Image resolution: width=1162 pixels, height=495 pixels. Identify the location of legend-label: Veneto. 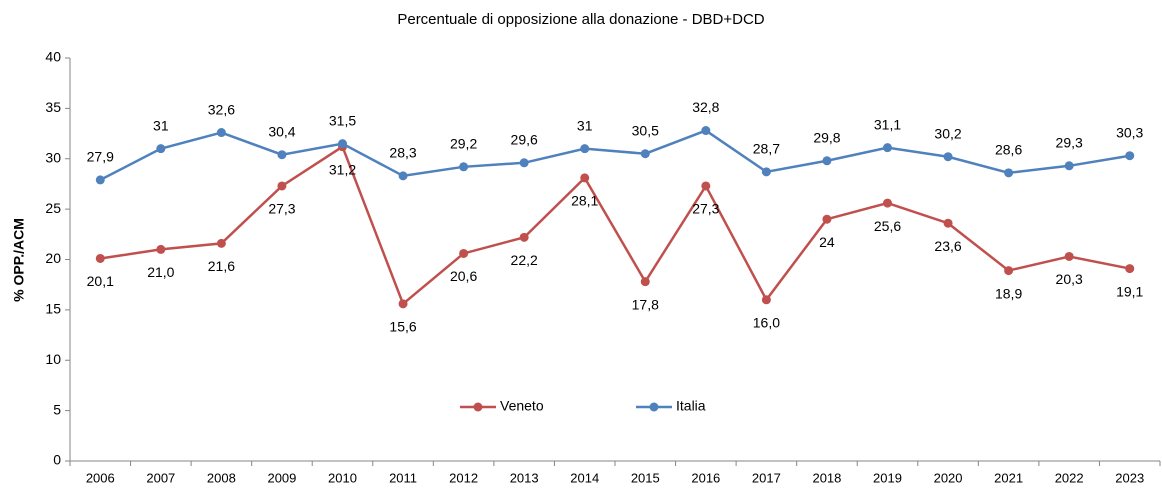
(522, 406).